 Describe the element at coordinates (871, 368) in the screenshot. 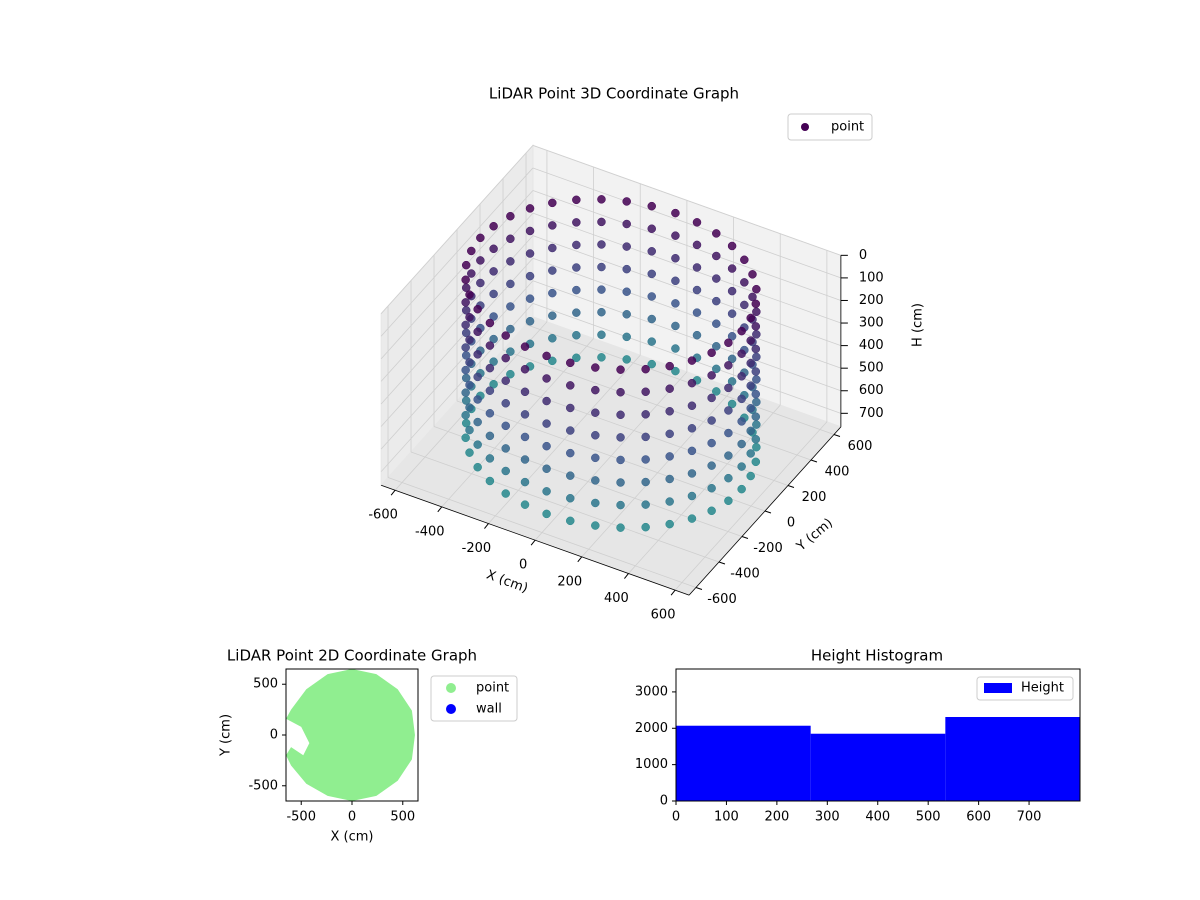

I see `z-tick-label: 500` at that location.